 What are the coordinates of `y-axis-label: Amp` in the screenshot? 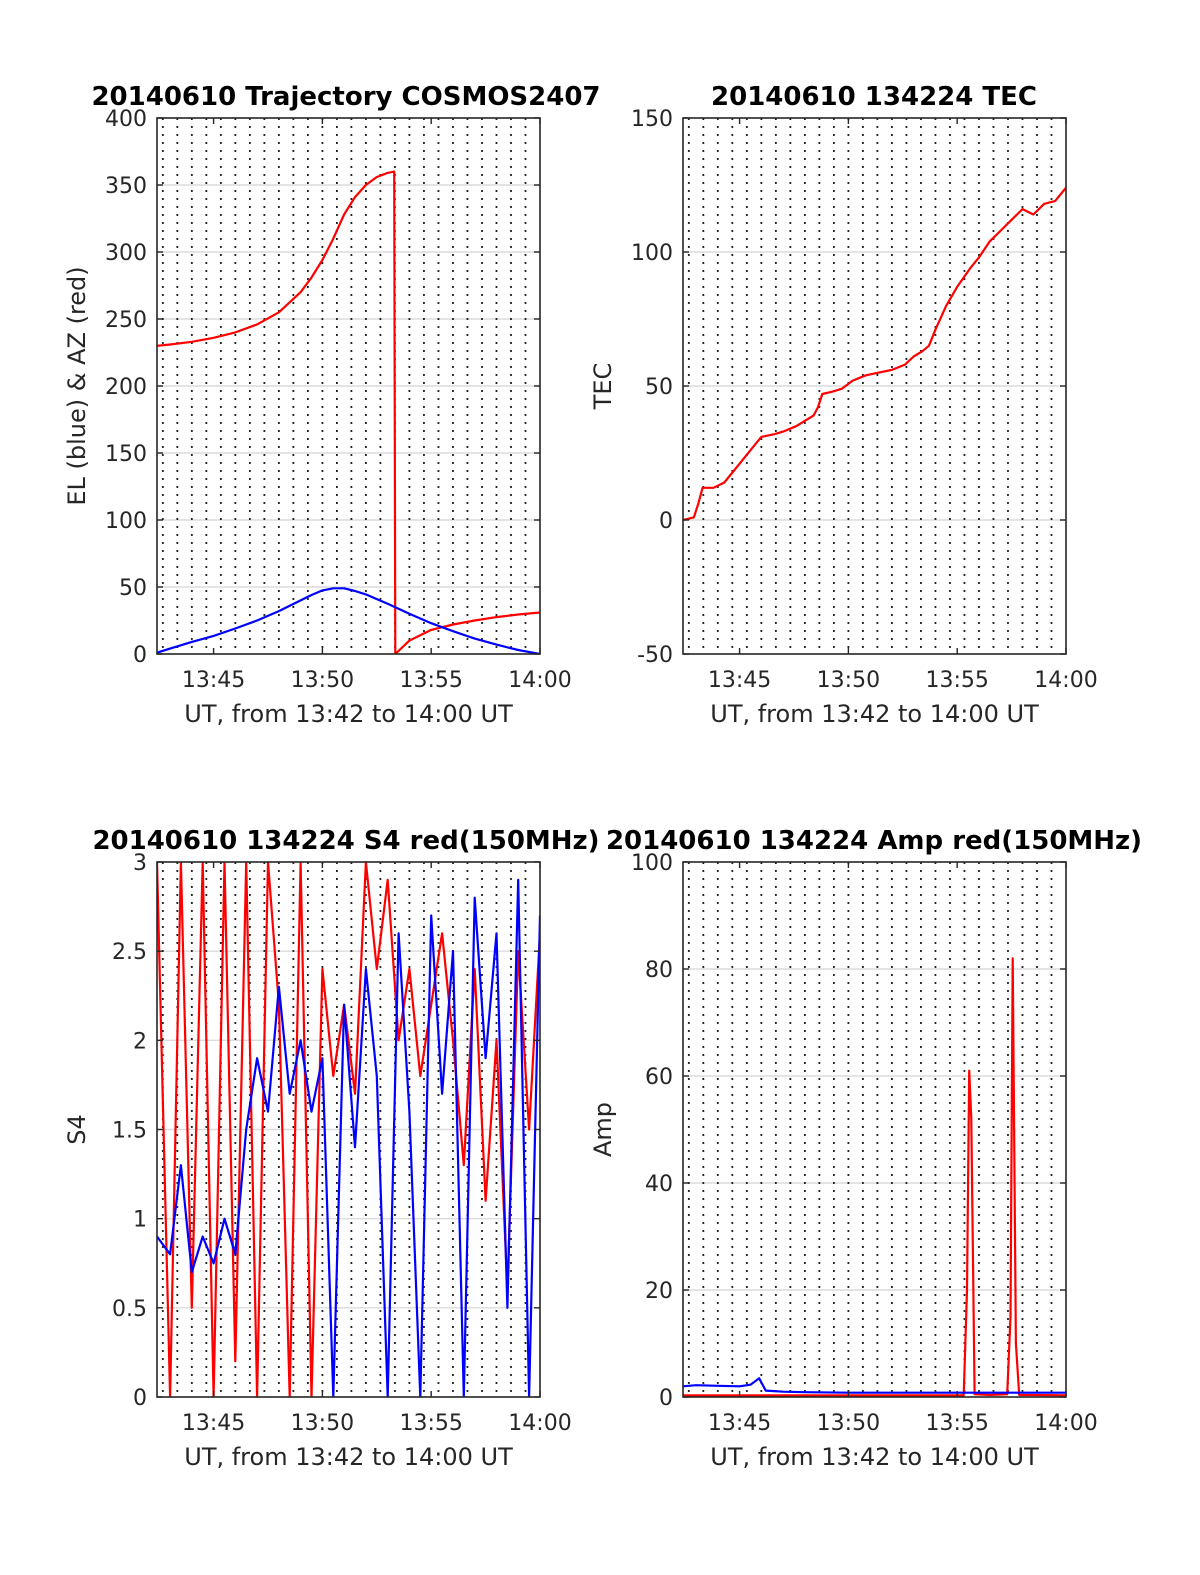 It's located at (603, 1129).